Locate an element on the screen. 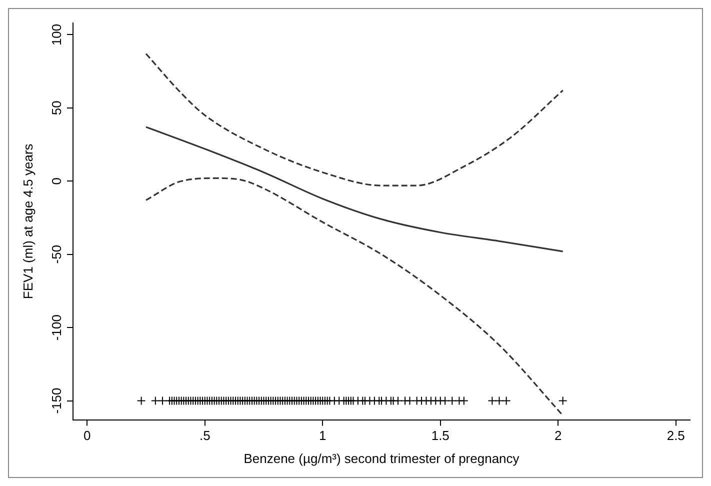 The height and width of the screenshot is (486, 711). x-tick-label: .5 is located at coordinates (204, 436).